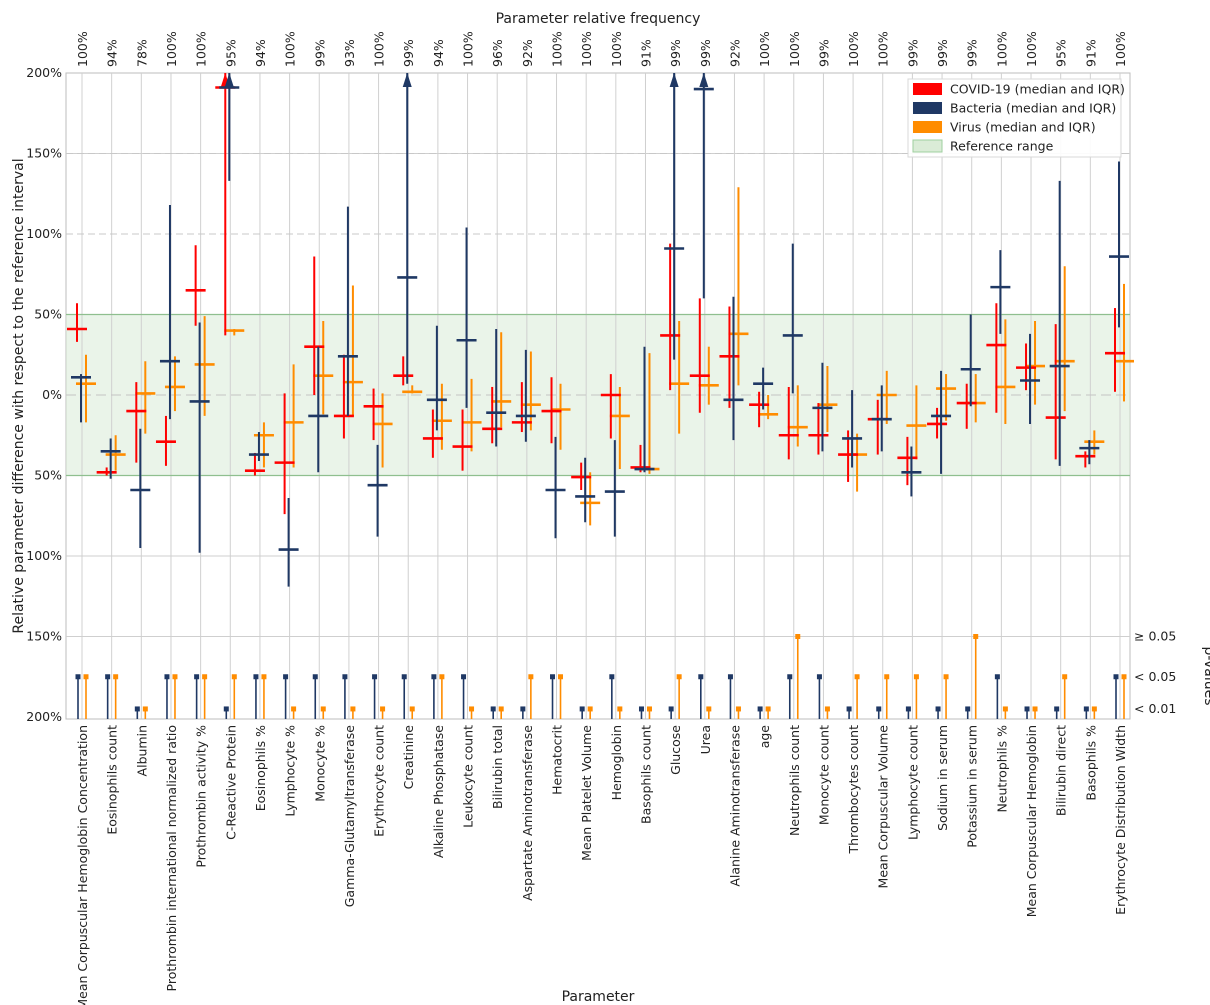  What do you see at coordinates (598, 997) in the screenshot?
I see `x-axis-title: Parameter` at bounding box center [598, 997].